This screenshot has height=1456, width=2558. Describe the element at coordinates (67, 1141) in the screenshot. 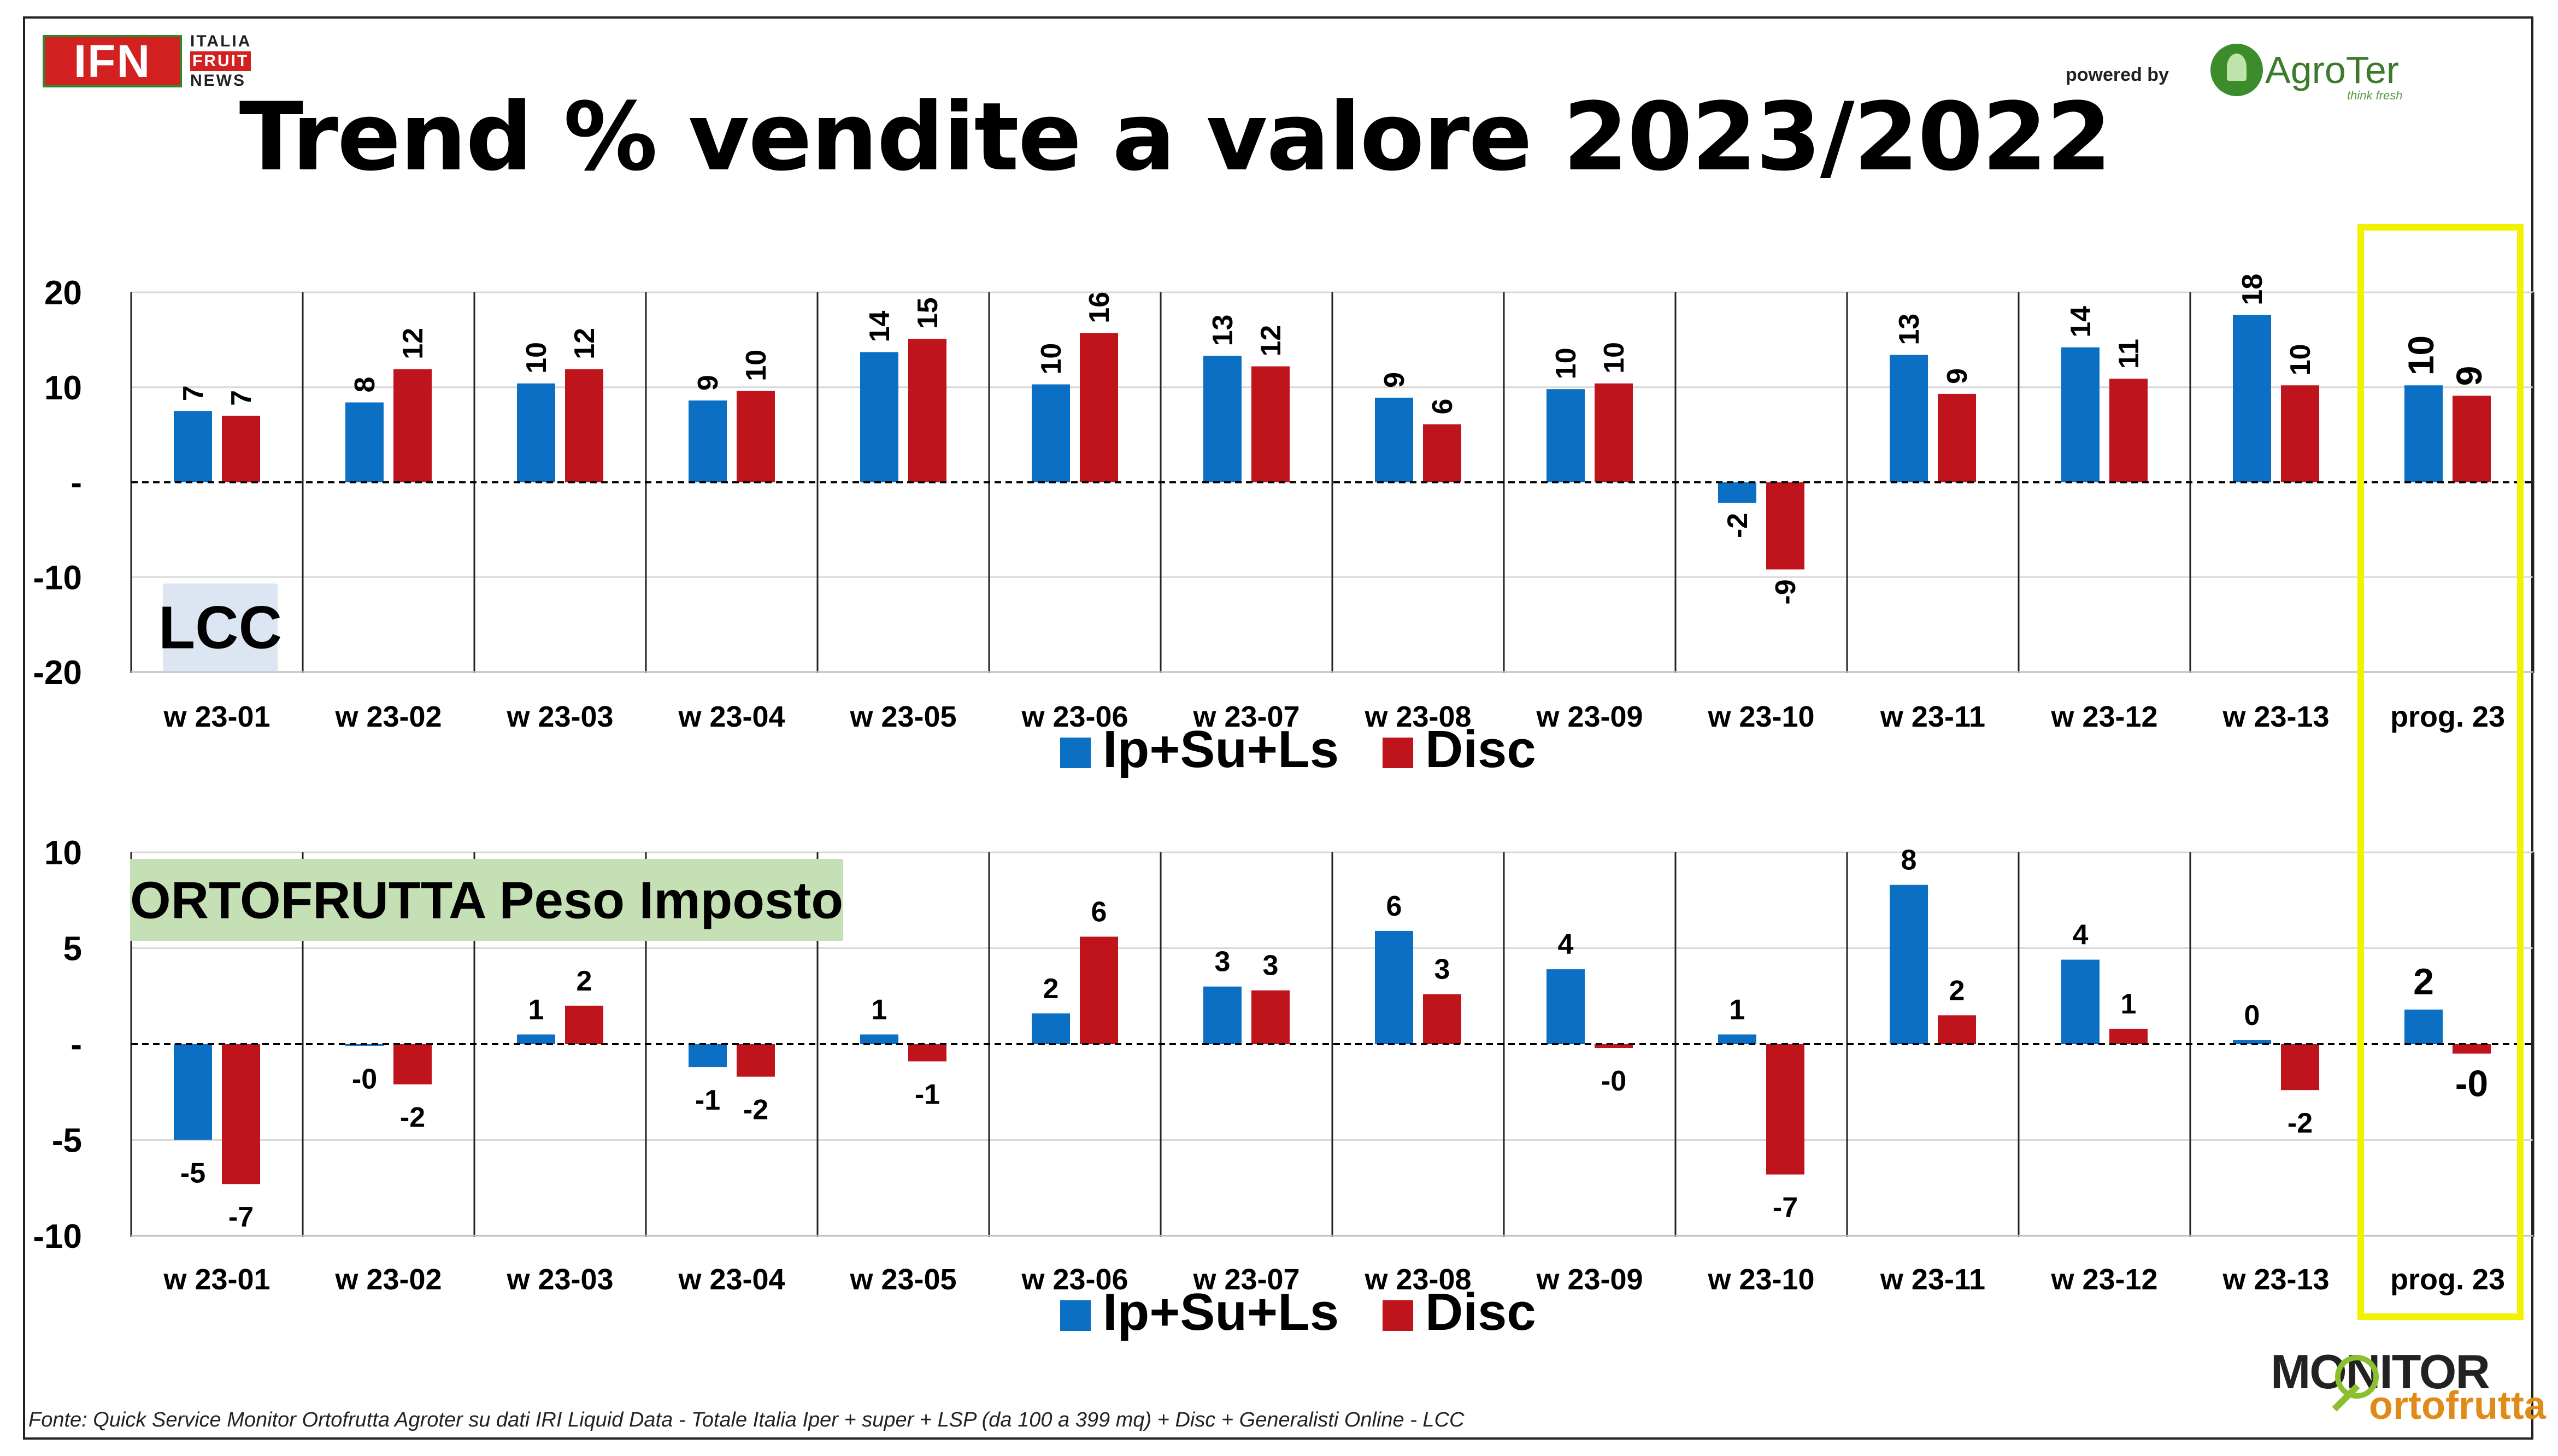

I see `y-tick-label: -5` at that location.